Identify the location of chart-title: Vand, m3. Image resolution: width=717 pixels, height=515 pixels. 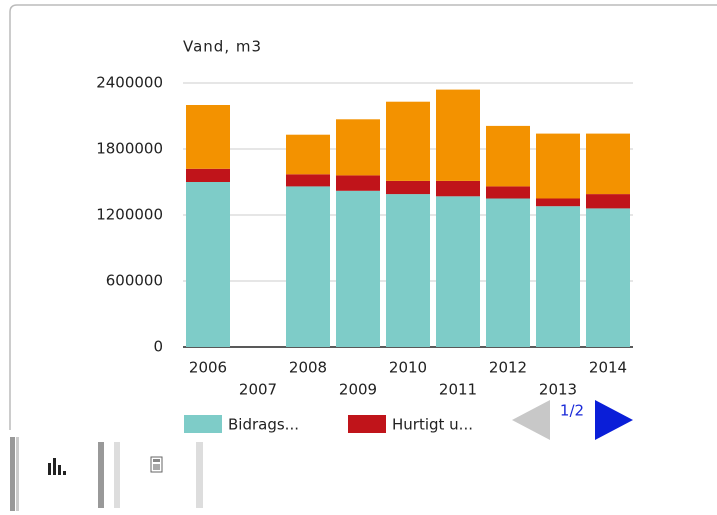
(222, 47).